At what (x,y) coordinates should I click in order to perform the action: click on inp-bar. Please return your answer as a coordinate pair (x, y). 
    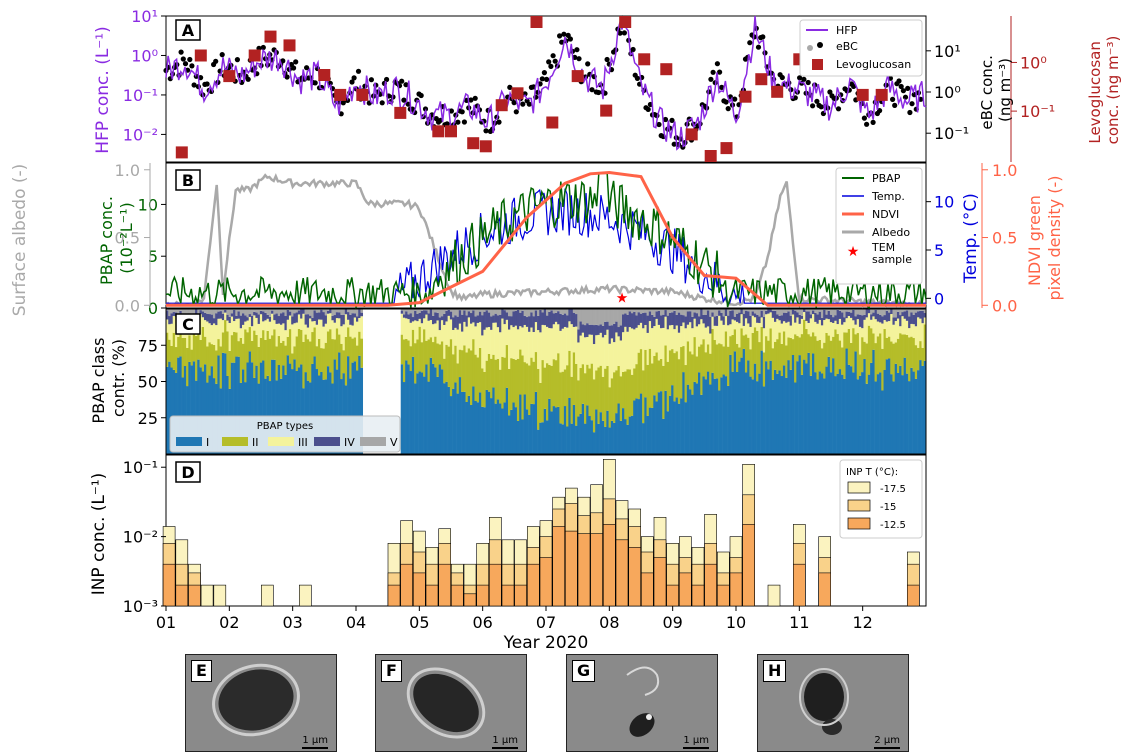
    Looking at the image, I should click on (508, 595).